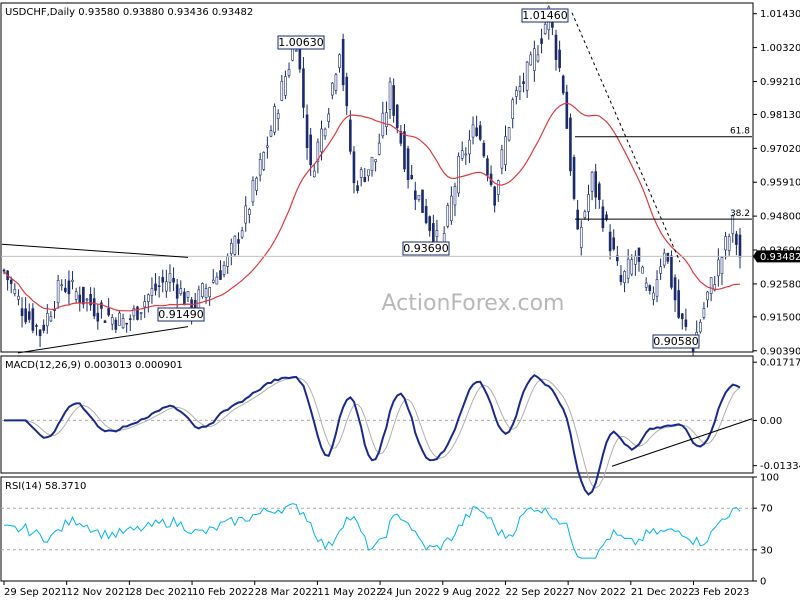 The height and width of the screenshot is (604, 800). What do you see at coordinates (776, 256) in the screenshot?
I see `last-price-tag: 0.93482` at bounding box center [776, 256].